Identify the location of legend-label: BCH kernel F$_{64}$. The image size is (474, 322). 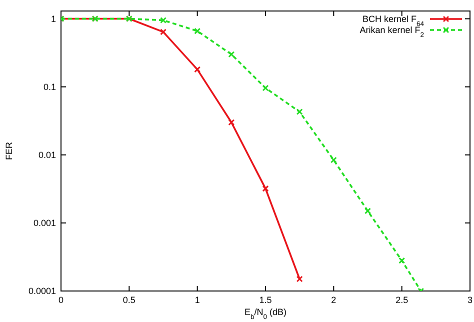
(393, 21).